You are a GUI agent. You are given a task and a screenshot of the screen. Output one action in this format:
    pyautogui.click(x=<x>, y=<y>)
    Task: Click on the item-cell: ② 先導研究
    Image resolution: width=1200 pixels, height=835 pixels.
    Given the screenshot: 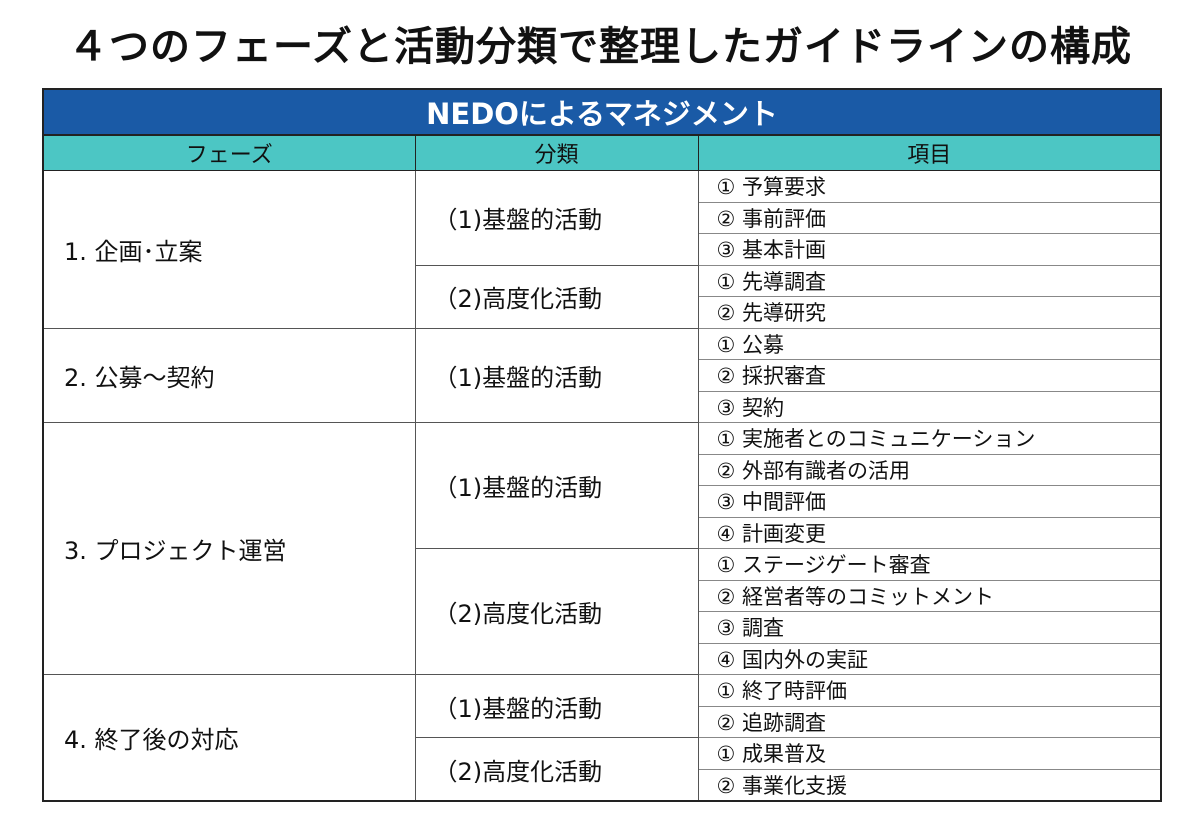 What is the action you would take?
    pyautogui.click(x=929, y=312)
    